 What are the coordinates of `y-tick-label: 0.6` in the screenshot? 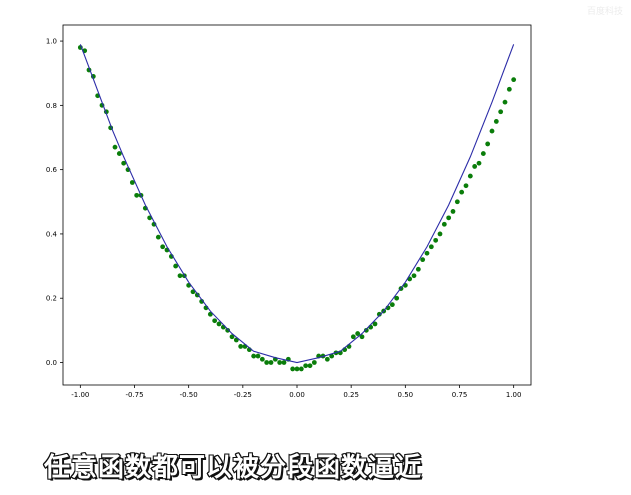 It's located at (52, 170).